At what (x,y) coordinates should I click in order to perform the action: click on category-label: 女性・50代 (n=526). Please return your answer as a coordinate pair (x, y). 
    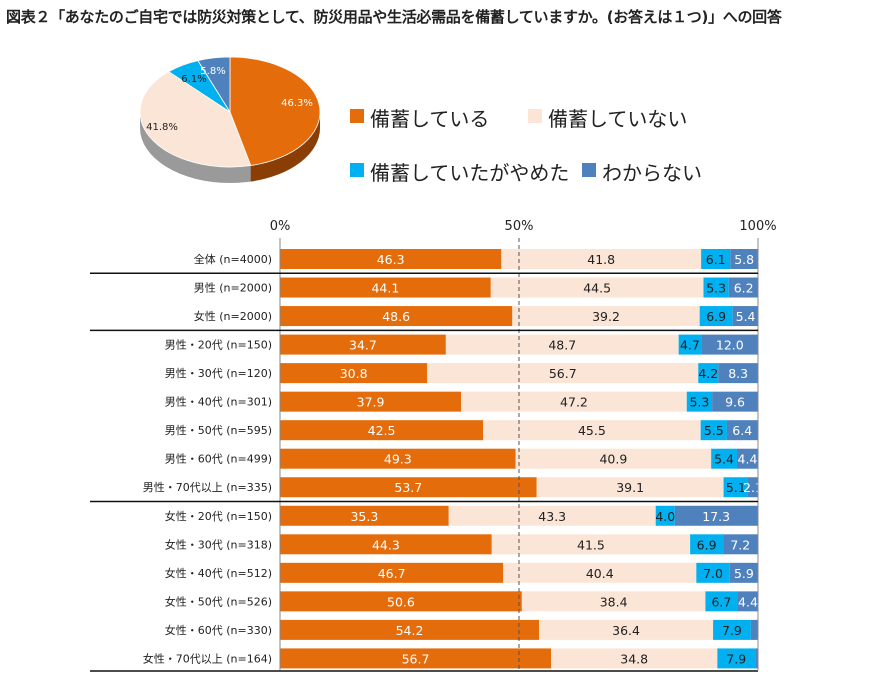
    Looking at the image, I should click on (218, 601).